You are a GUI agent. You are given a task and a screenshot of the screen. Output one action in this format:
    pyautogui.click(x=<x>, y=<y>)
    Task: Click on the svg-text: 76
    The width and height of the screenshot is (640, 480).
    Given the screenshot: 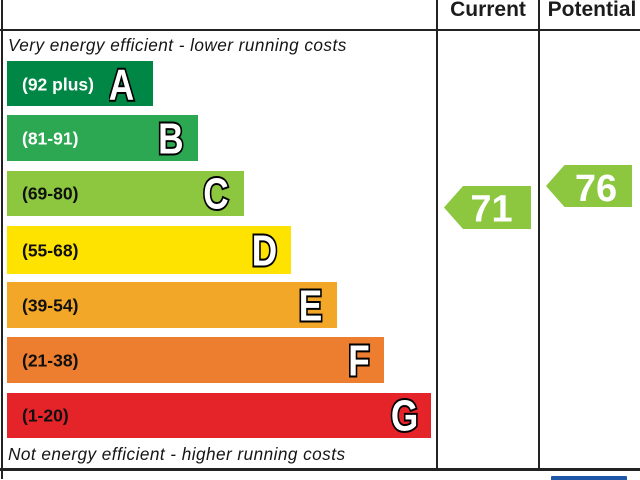 What is the action you would take?
    pyautogui.click(x=595, y=187)
    